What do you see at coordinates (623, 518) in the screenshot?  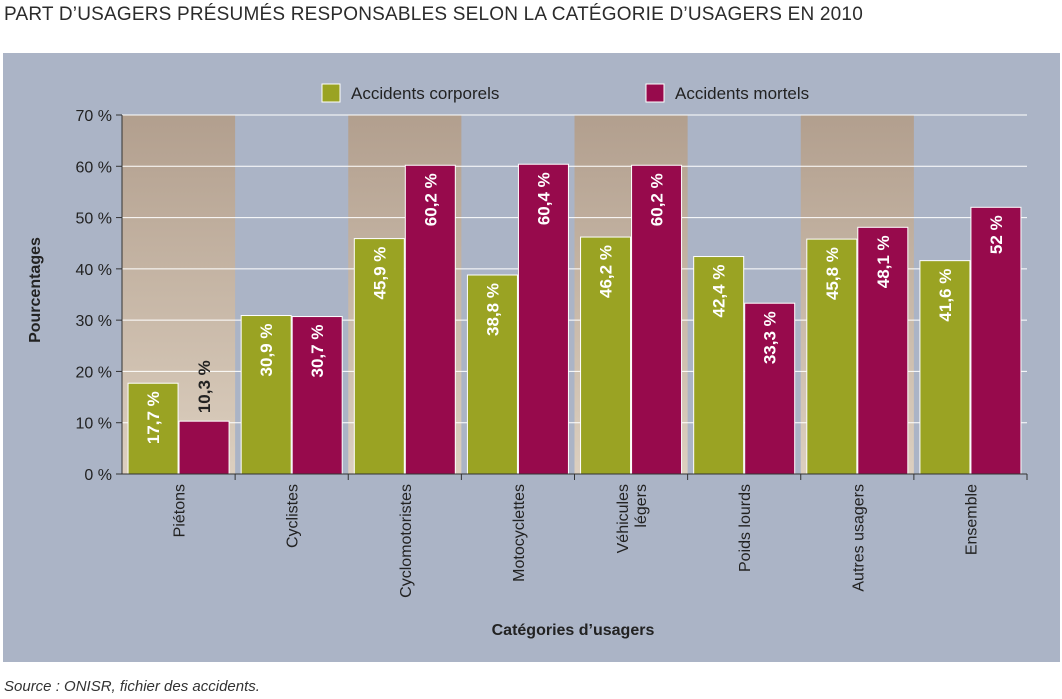 I see `x-tick-label: Véhicules` at bounding box center [623, 518].